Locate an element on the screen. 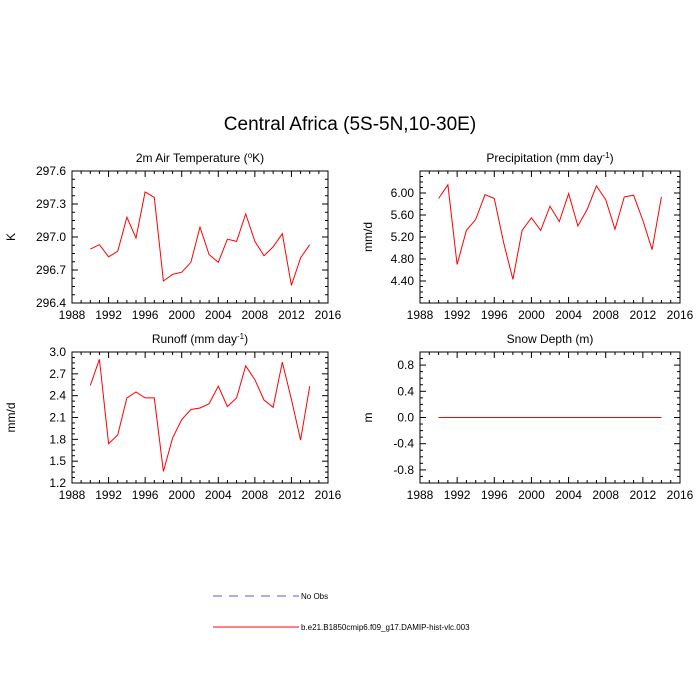  y-tick-label: 0.8 is located at coordinates (405, 365).